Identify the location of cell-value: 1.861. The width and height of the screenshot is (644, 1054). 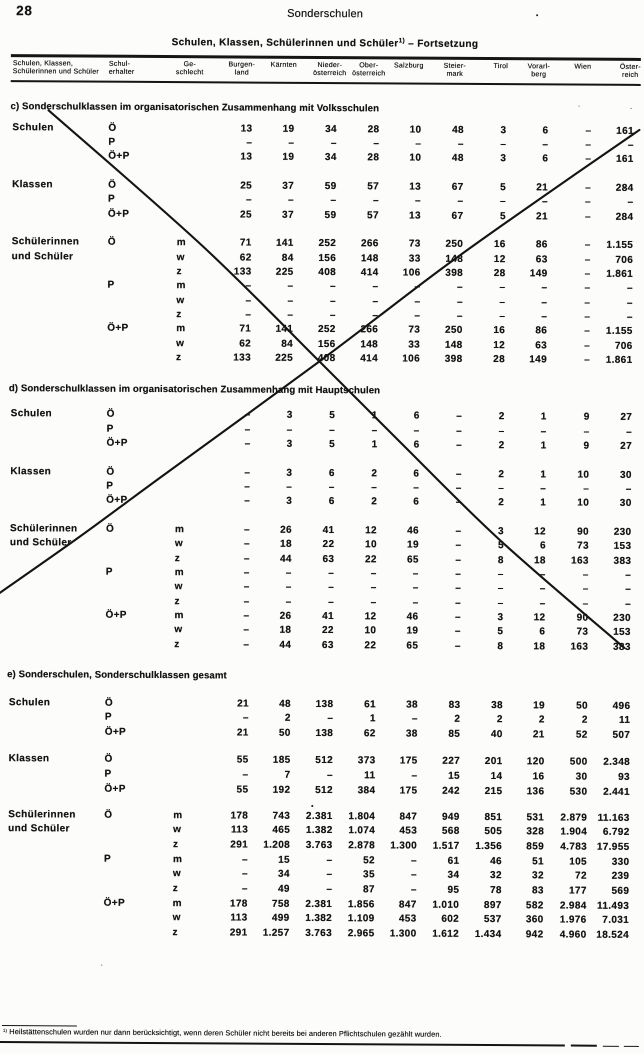
(619, 360).